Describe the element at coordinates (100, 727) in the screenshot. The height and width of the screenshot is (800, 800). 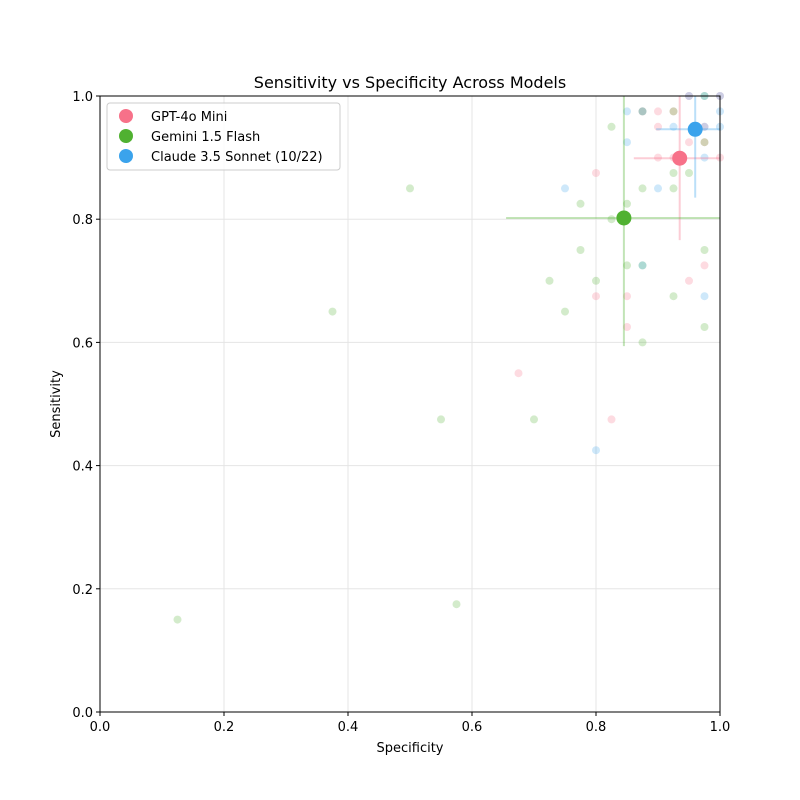
I see `x-tick-label: 0.0` at that location.